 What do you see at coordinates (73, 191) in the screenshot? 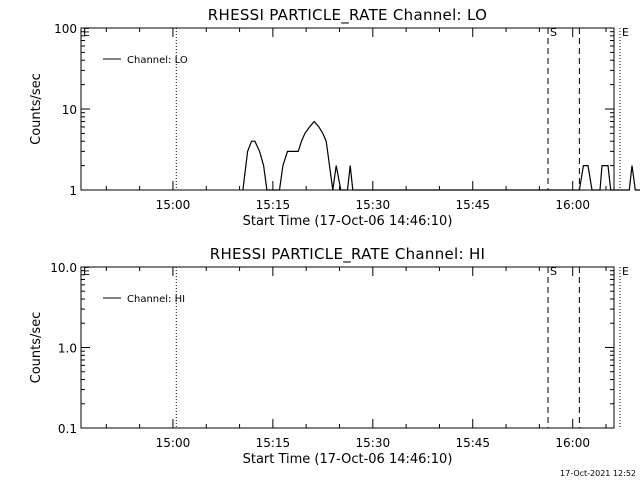
I see `y-tick-label: 1` at bounding box center [73, 191].